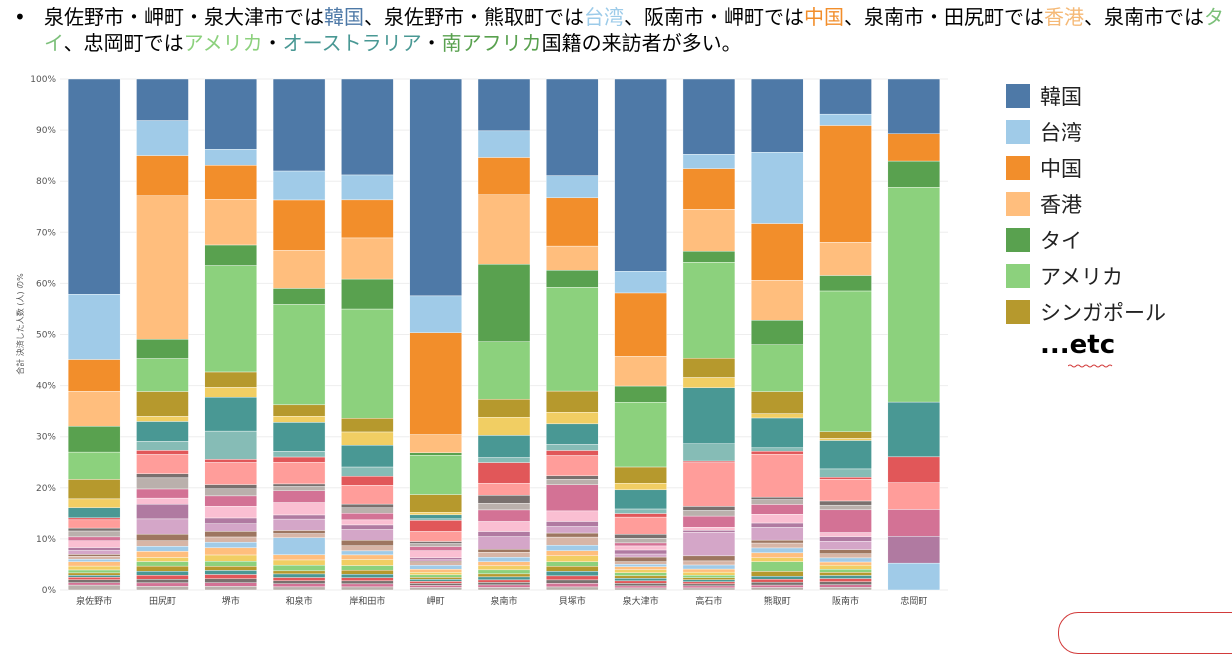 The image size is (1232, 654). What do you see at coordinates (431, 43) in the screenshot?
I see `headline-segment: ・` at bounding box center [431, 43].